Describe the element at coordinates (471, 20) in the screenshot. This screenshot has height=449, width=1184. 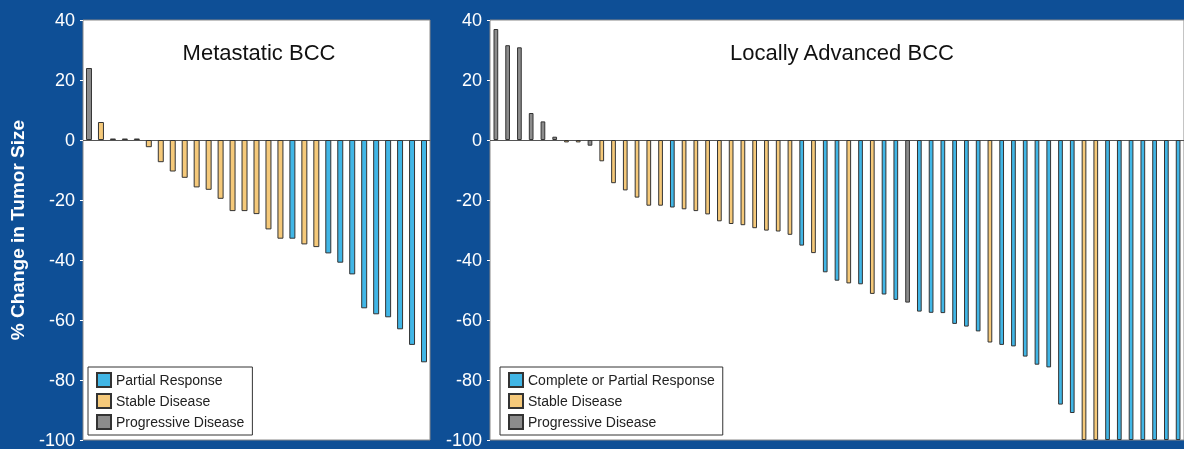
I see `y-tick-label: 40` at that location.